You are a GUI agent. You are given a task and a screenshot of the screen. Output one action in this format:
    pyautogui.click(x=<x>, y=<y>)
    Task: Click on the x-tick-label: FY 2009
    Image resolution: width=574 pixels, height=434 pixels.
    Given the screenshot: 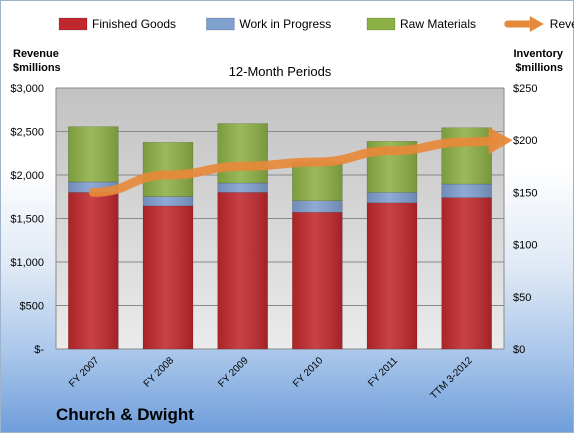 What is the action you would take?
    pyautogui.click(x=233, y=372)
    